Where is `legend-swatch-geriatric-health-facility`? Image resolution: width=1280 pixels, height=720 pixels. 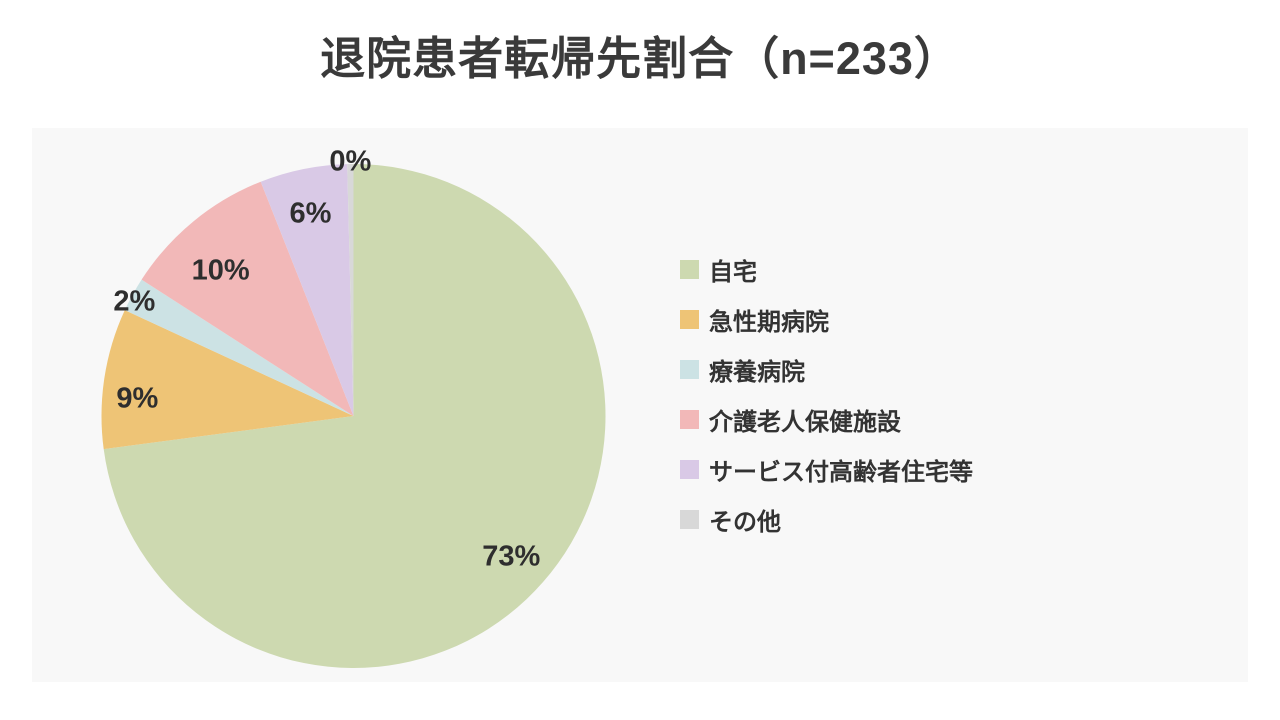
legend-swatch-geriatric-health-facility is located at coordinates (689, 419).